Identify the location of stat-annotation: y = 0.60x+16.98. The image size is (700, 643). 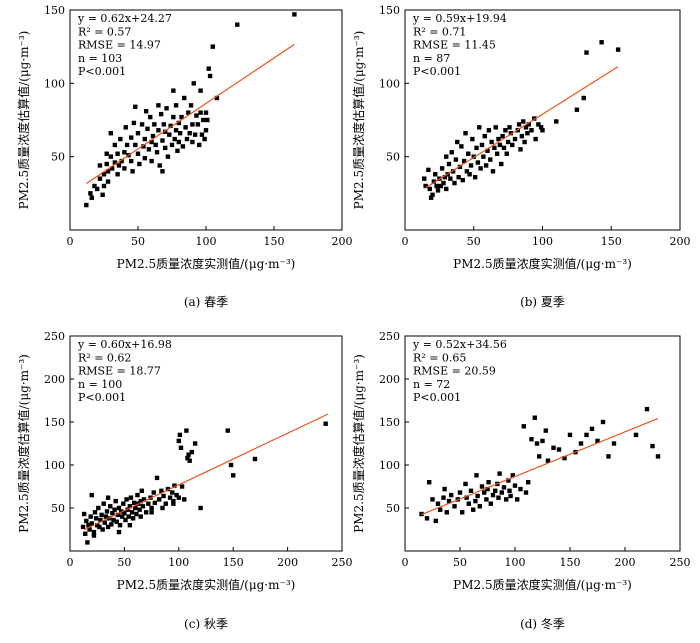
(124, 344).